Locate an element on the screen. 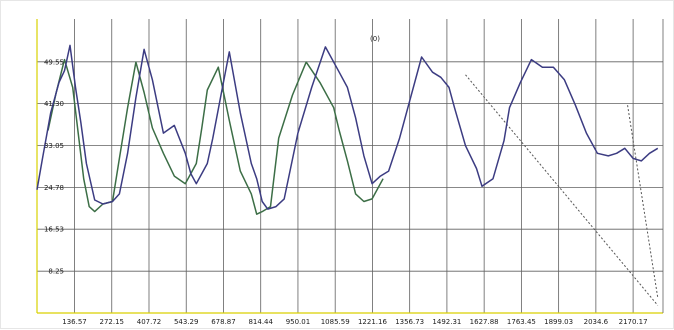 Image resolution: width=674 pixels, height=330 pixels. x-tick-label: 136.57 is located at coordinates (74, 322).